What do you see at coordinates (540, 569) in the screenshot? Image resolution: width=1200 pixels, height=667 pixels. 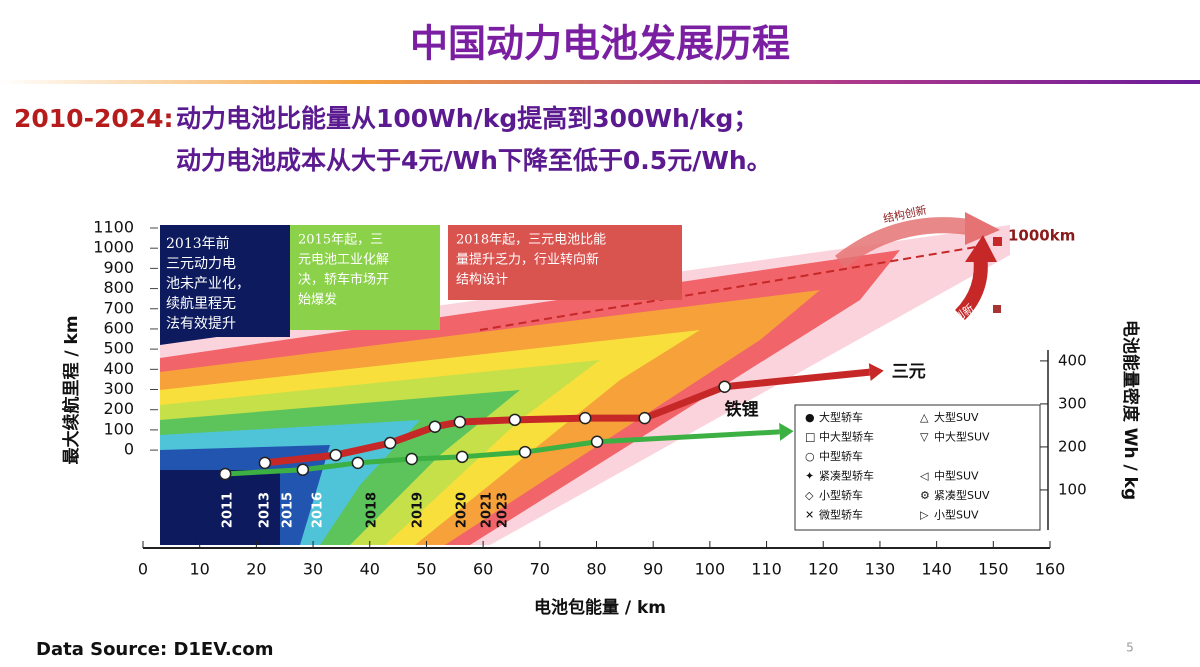 I see `x-tick-label: 70` at bounding box center [540, 569].